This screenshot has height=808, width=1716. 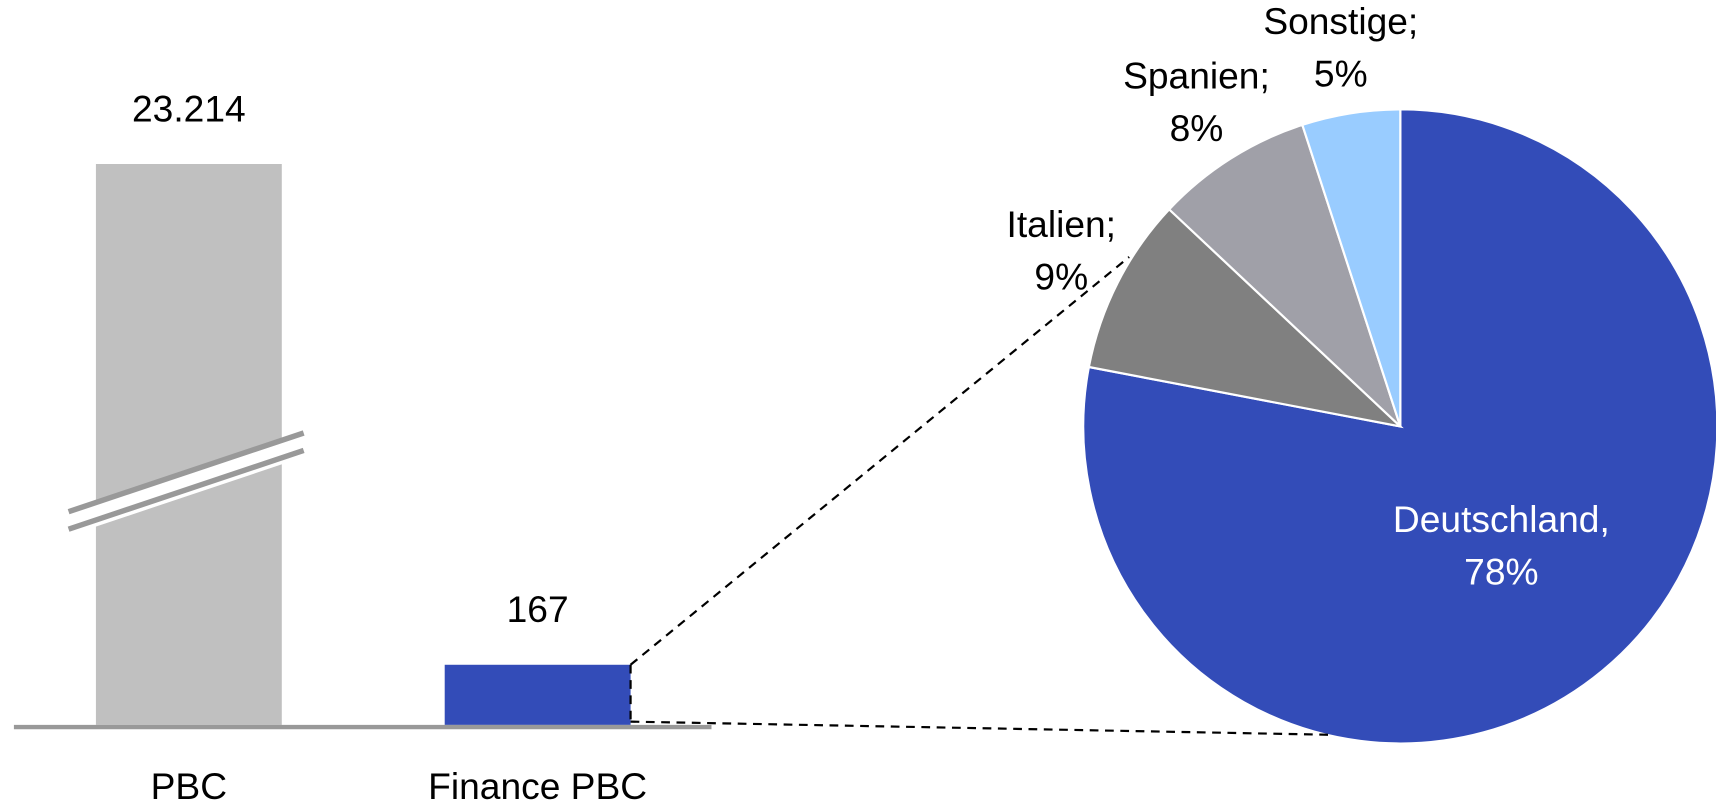 I want to click on slice-label: Spanien;, so click(x=1196, y=76).